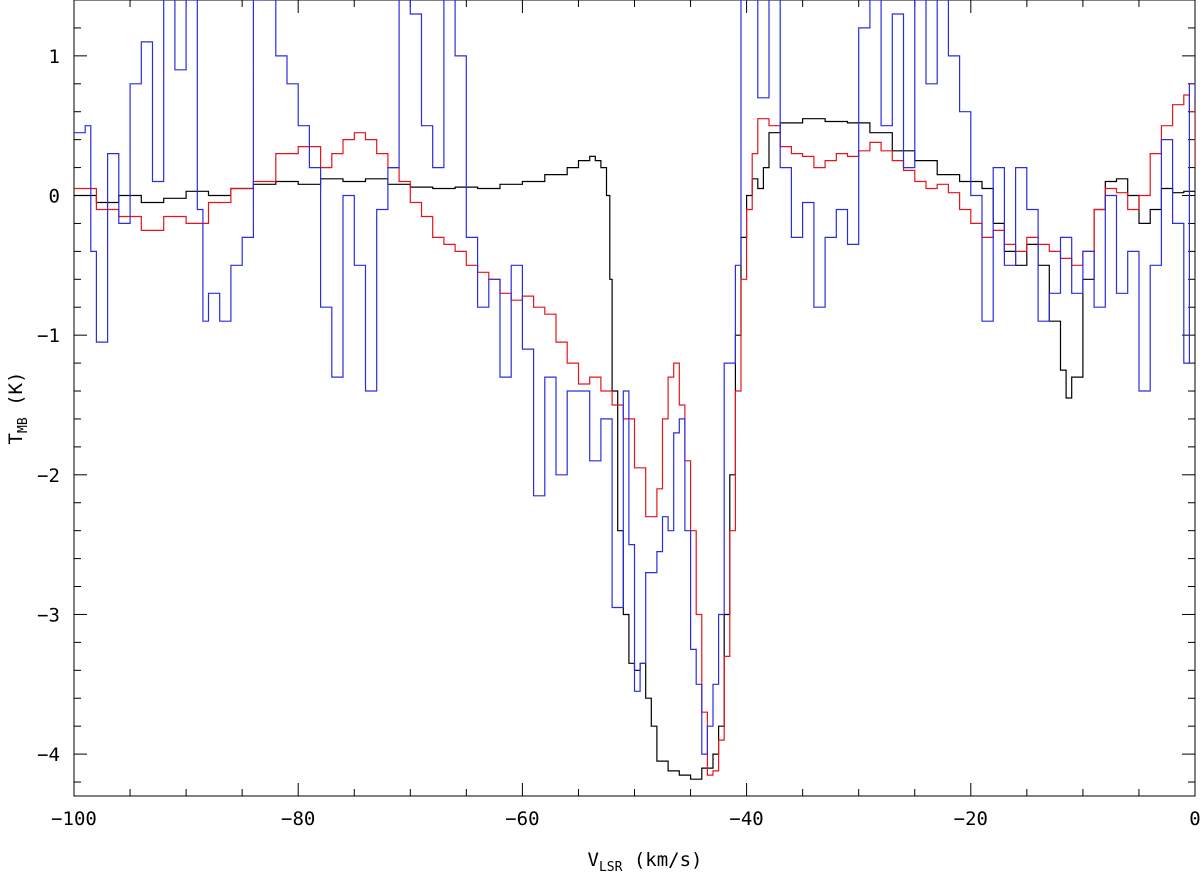  What do you see at coordinates (522, 819) in the screenshot?
I see `x-tick-label: −60` at bounding box center [522, 819].